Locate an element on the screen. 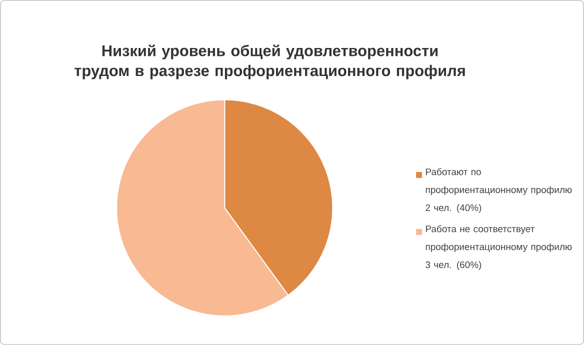 The width and height of the screenshot is (584, 345). chart-title: Низкий уровень общей удовлетворенности трудом в разрезе профориентационного профиля is located at coordinates (269, 62).